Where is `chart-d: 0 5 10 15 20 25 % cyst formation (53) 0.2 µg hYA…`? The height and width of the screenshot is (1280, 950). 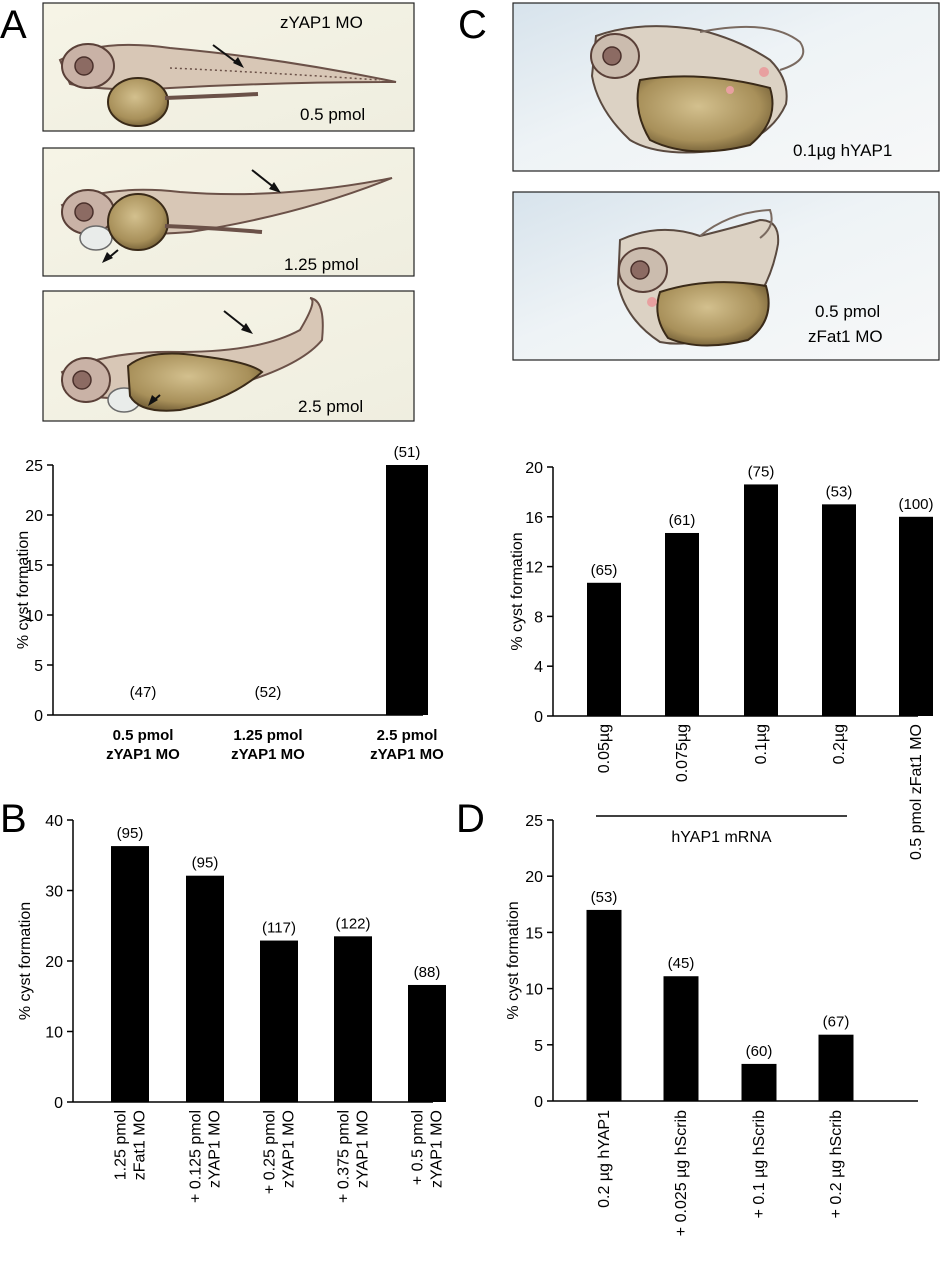
chart-d: 0 5 10 15 20 25 % cyst formation (53) 0.2 µg hYA… is located at coordinates (711, 1024).